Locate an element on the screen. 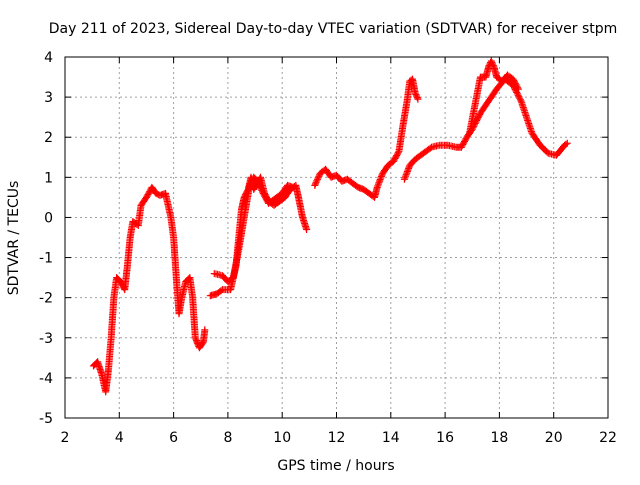 The image size is (640, 485). x-tick-label: 18 is located at coordinates (499, 438).